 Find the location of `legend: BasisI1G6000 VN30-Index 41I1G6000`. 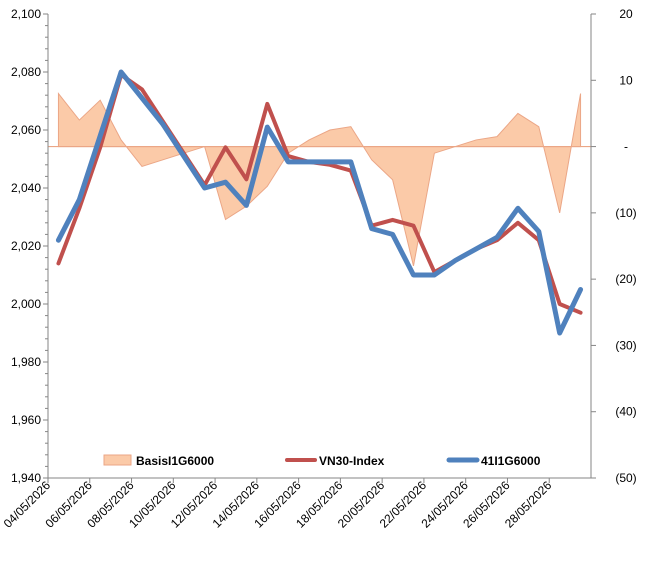

legend: BasisI1G6000 VN30-Index 41I1G6000 is located at coordinates (322, 461).